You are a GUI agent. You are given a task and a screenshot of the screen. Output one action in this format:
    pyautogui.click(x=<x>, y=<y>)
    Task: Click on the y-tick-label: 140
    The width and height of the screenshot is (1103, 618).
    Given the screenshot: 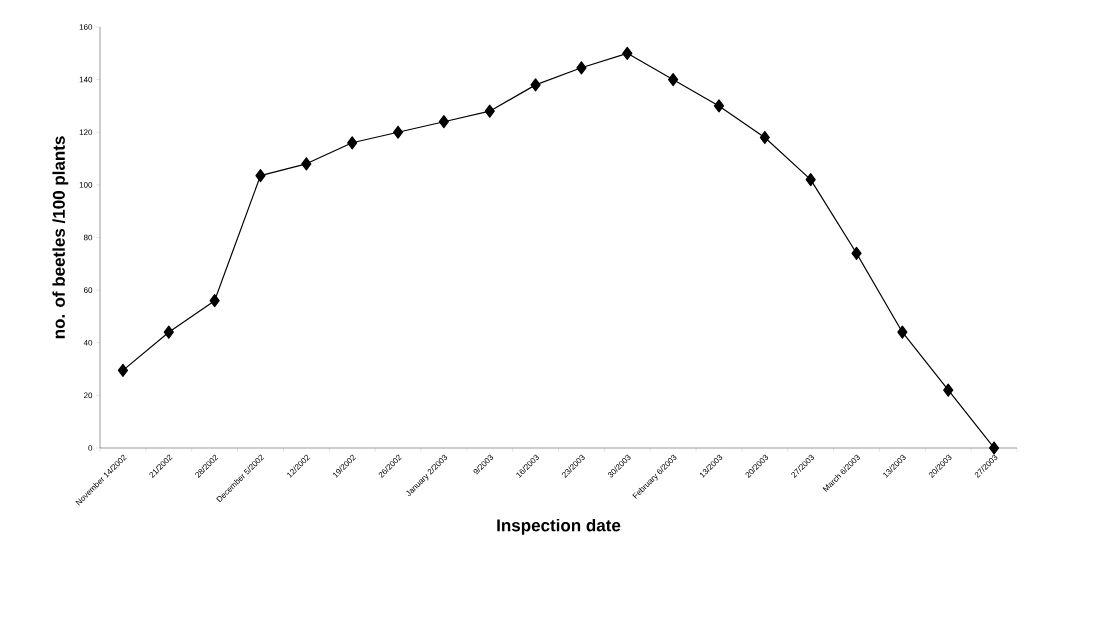 What is the action you would take?
    pyautogui.click(x=86, y=79)
    